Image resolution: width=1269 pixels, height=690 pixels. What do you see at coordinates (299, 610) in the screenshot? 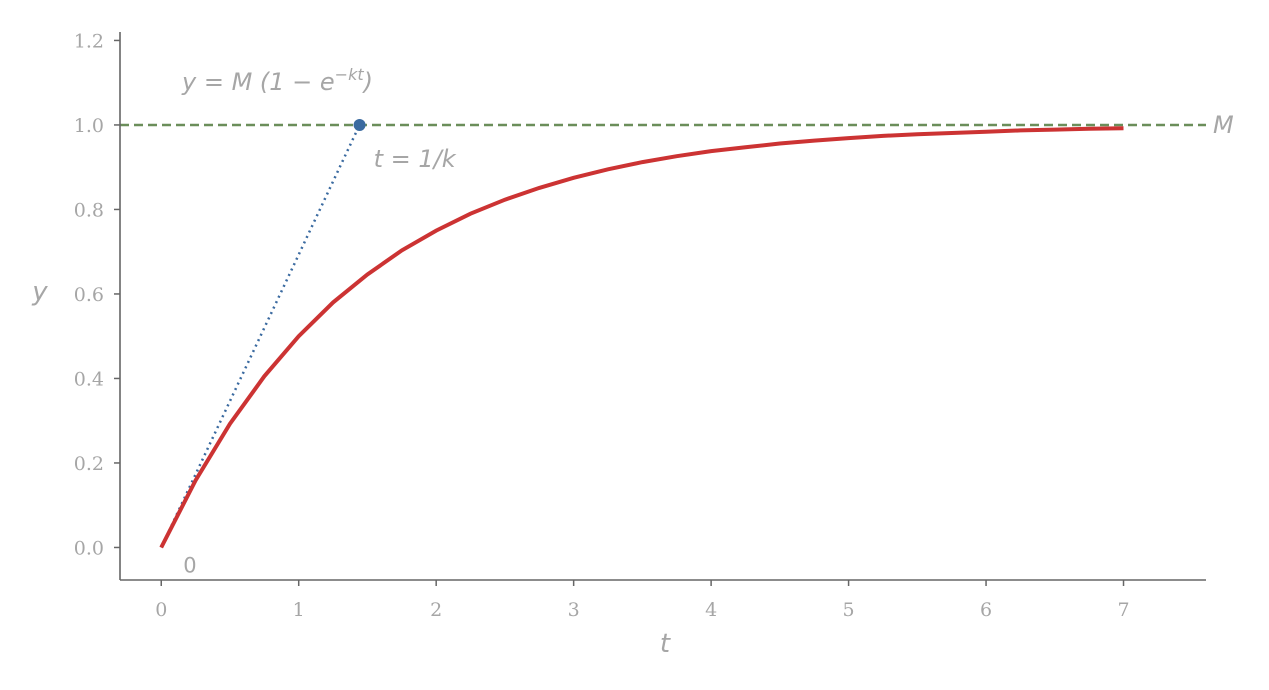
I see `x-tick-label: 1` at bounding box center [299, 610].